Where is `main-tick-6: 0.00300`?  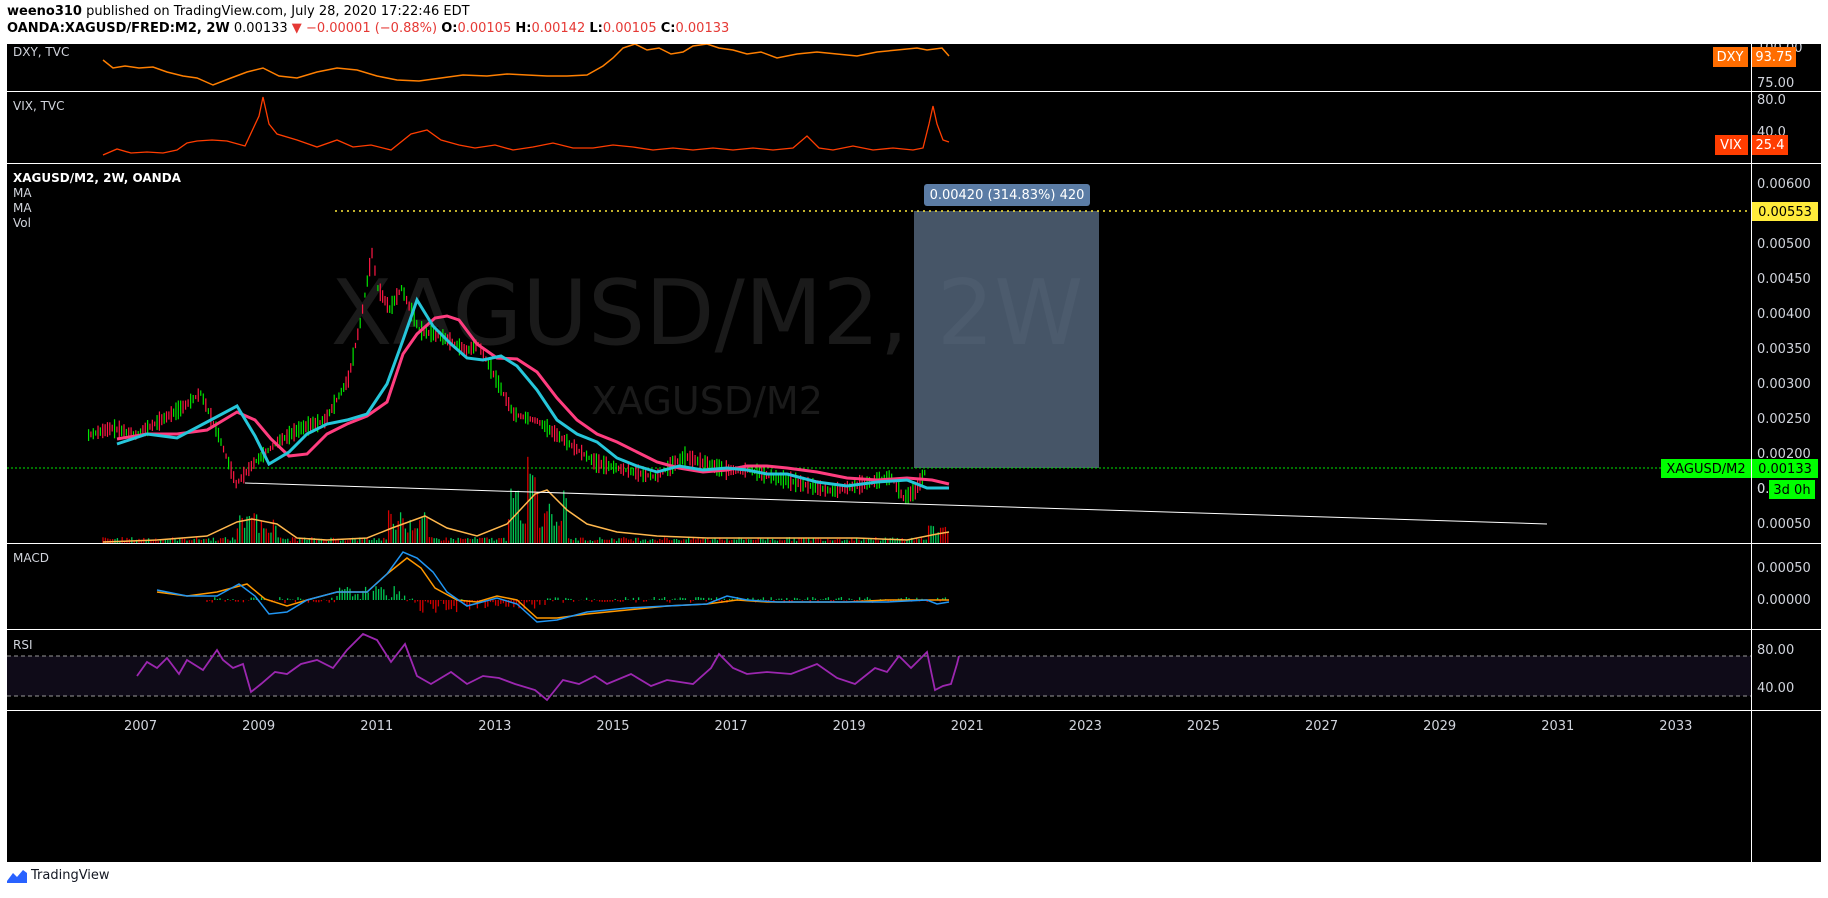 main-tick-6: 0.00300 is located at coordinates (1784, 384).